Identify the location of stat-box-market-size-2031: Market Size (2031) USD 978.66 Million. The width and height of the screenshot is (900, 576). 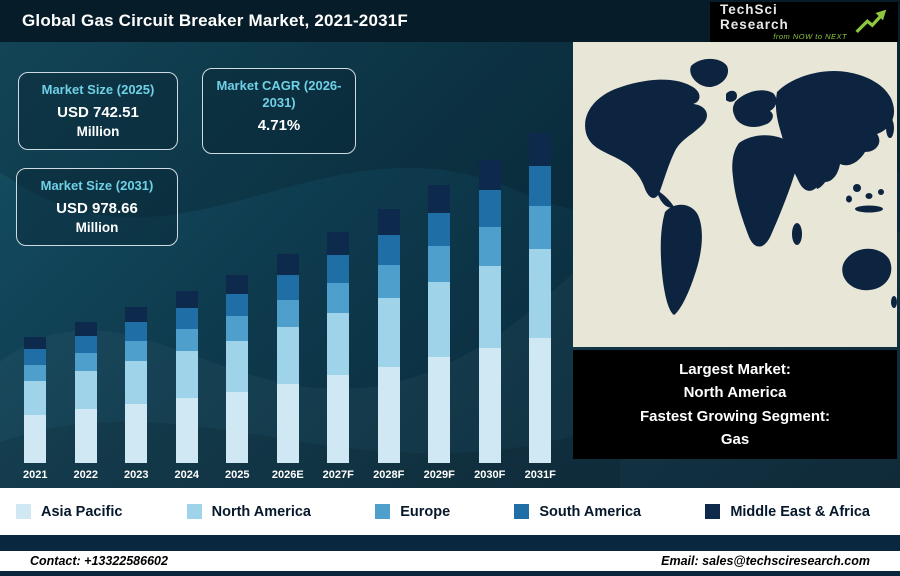
(97, 207).